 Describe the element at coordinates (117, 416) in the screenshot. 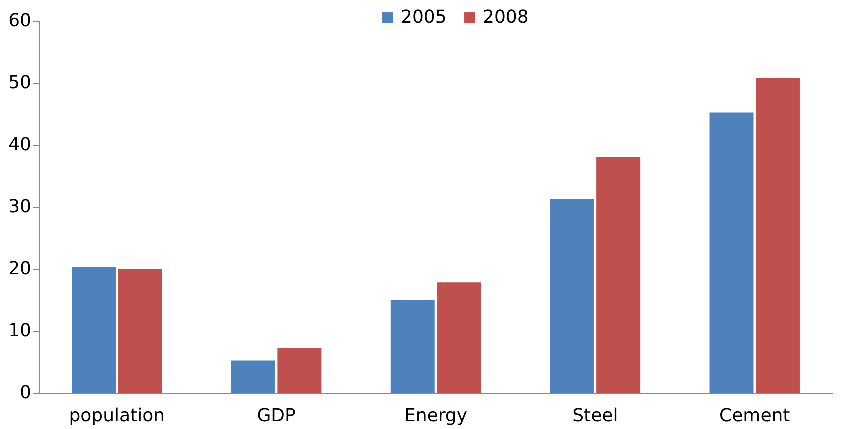

I see `x-tick-label: population` at that location.